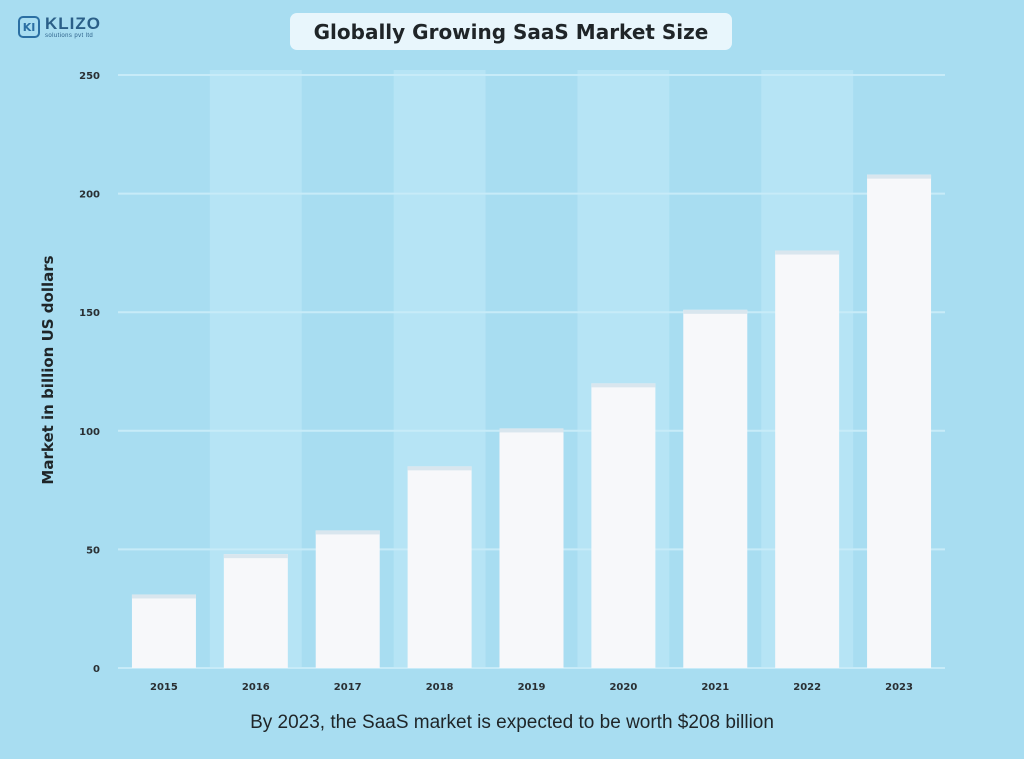 The width and height of the screenshot is (1024, 759). What do you see at coordinates (531, 548) in the screenshot?
I see `bar-2019` at bounding box center [531, 548].